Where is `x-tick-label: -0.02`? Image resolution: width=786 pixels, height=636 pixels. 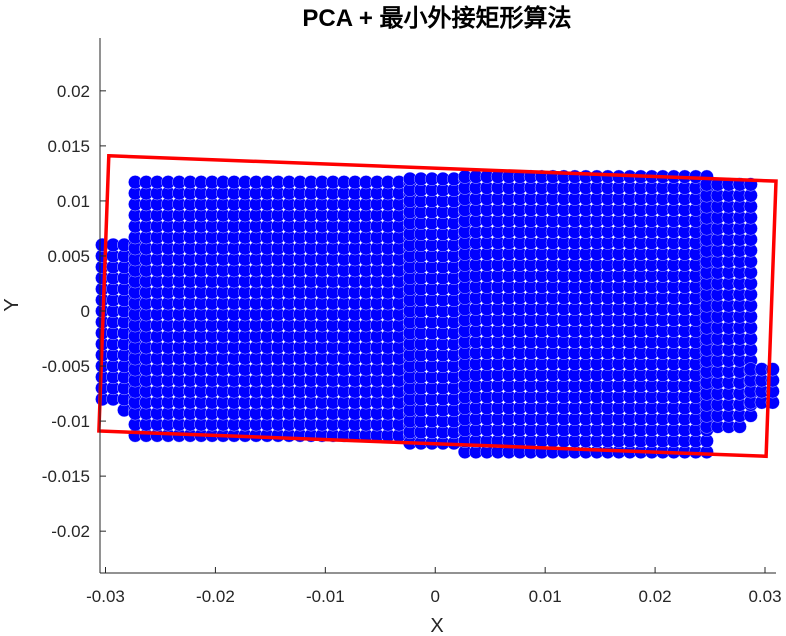 x-tick-label: -0.02 is located at coordinates (215, 596).